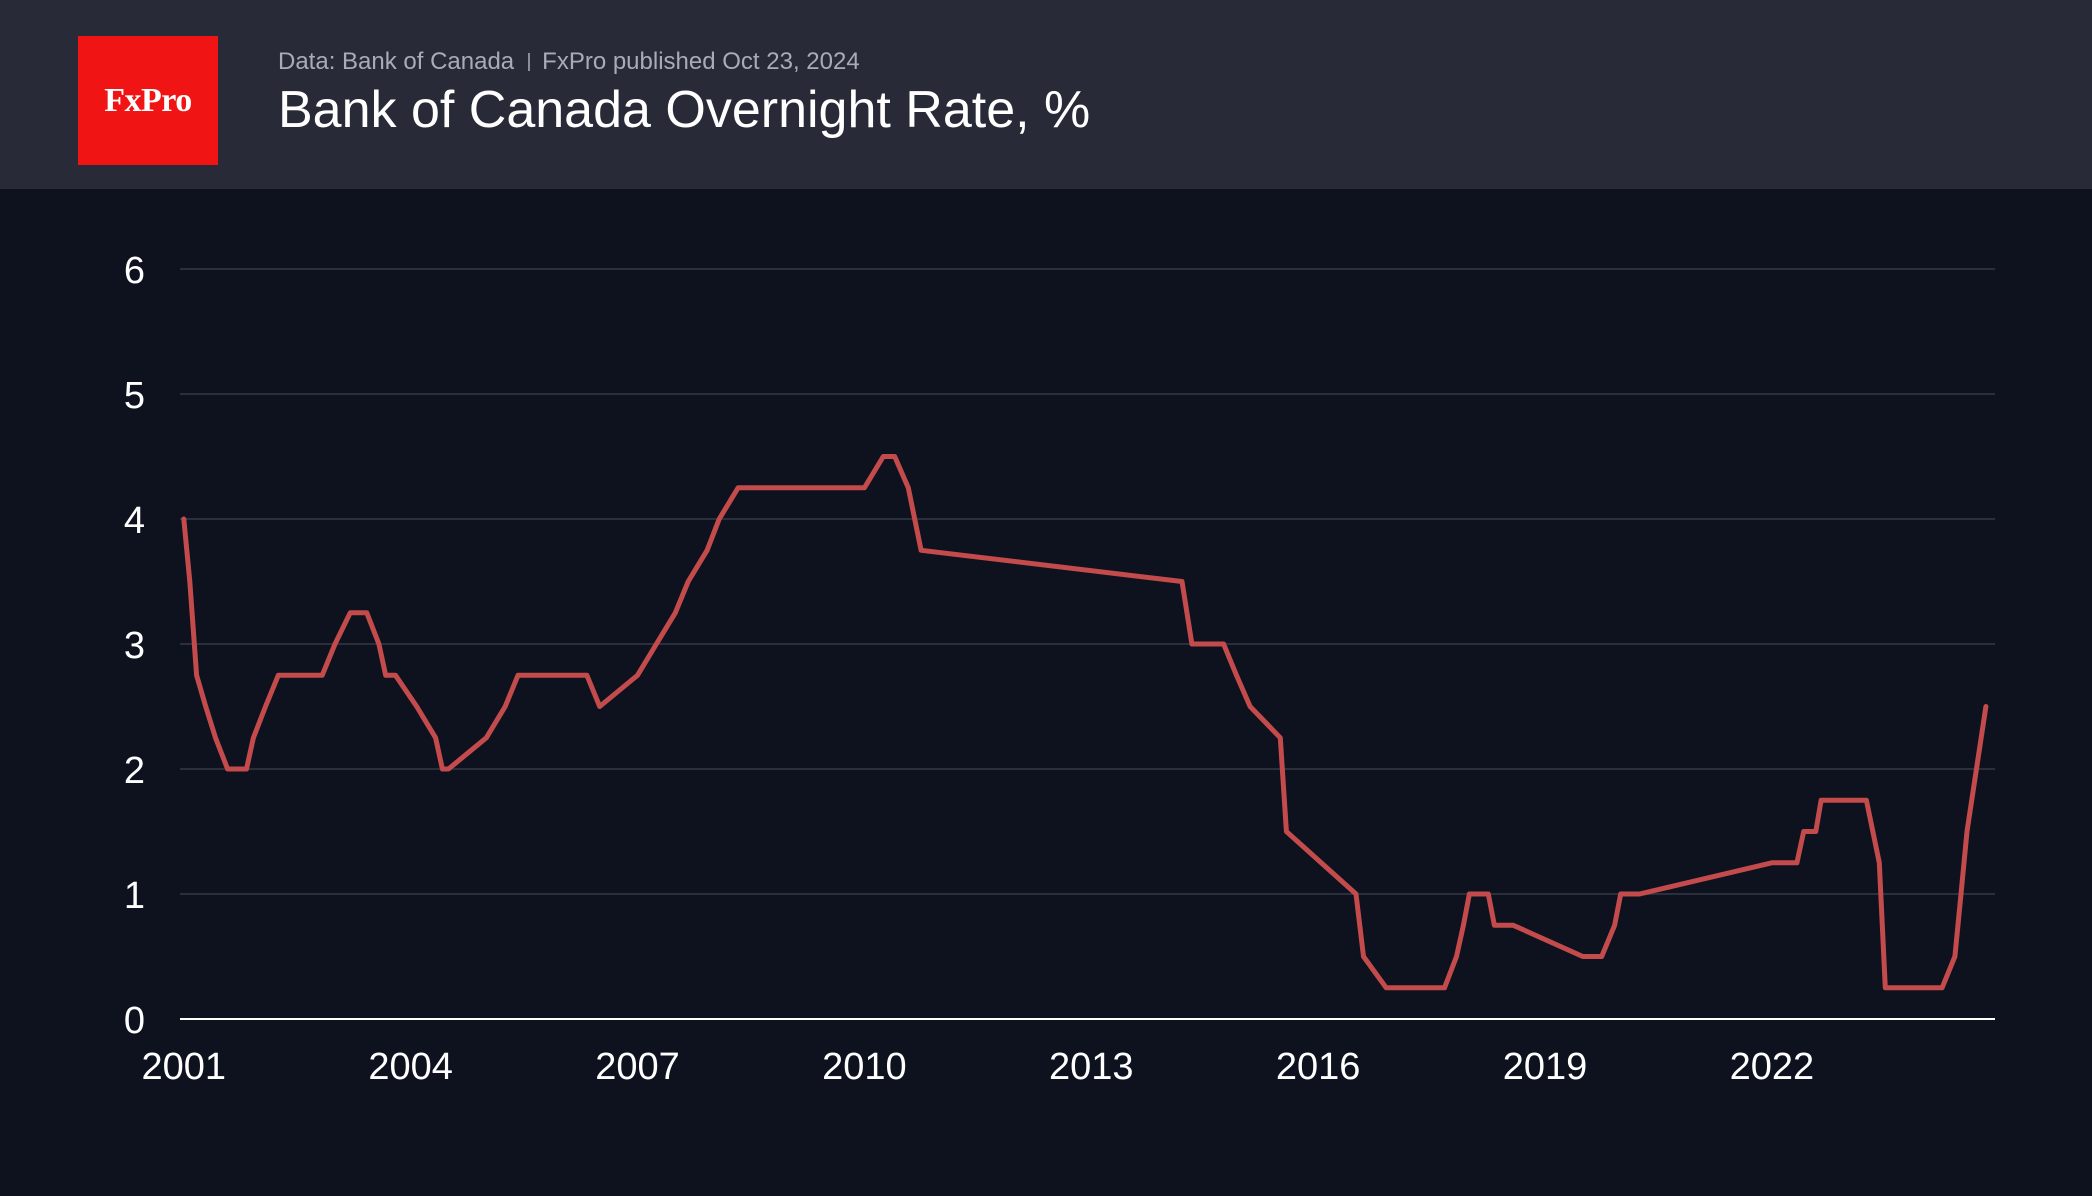  What do you see at coordinates (529, 62) in the screenshot?
I see `separator` at bounding box center [529, 62].